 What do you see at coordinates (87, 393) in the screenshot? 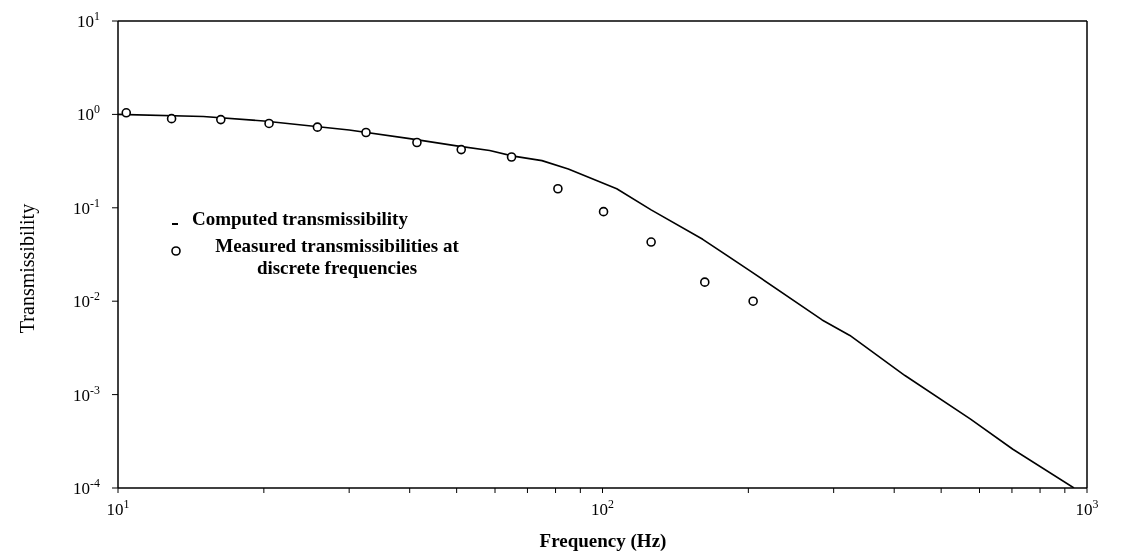
I see `y-tick-label: 10$^{-3}$` at bounding box center [87, 393].